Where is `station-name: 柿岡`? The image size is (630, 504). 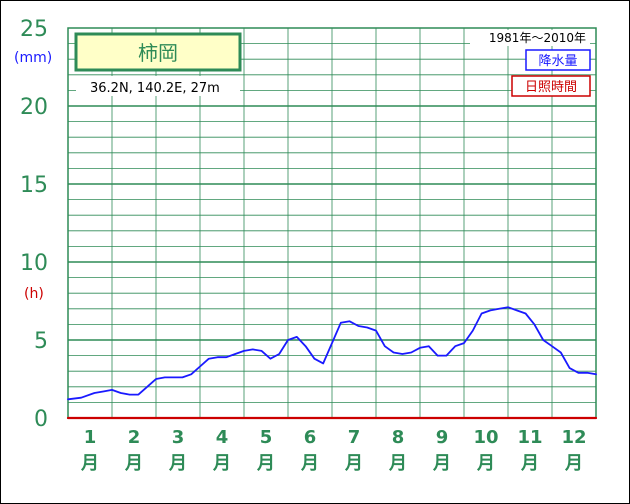 station-name: 柿岡 is located at coordinates (158, 53).